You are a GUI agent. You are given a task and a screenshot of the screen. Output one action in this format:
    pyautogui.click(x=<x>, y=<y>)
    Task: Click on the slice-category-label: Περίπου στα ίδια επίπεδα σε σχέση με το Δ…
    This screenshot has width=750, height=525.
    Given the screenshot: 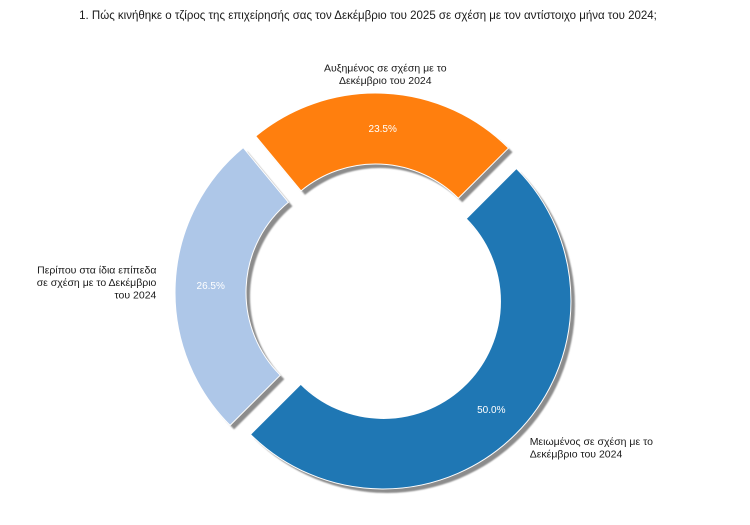 What is the action you would take?
    pyautogui.click(x=97, y=283)
    